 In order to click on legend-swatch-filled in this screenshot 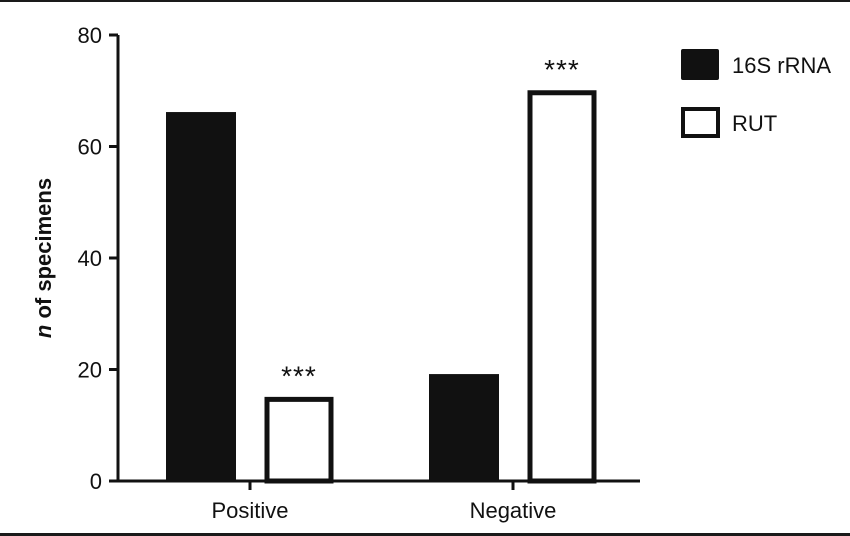, I will do `click(700, 64)`.